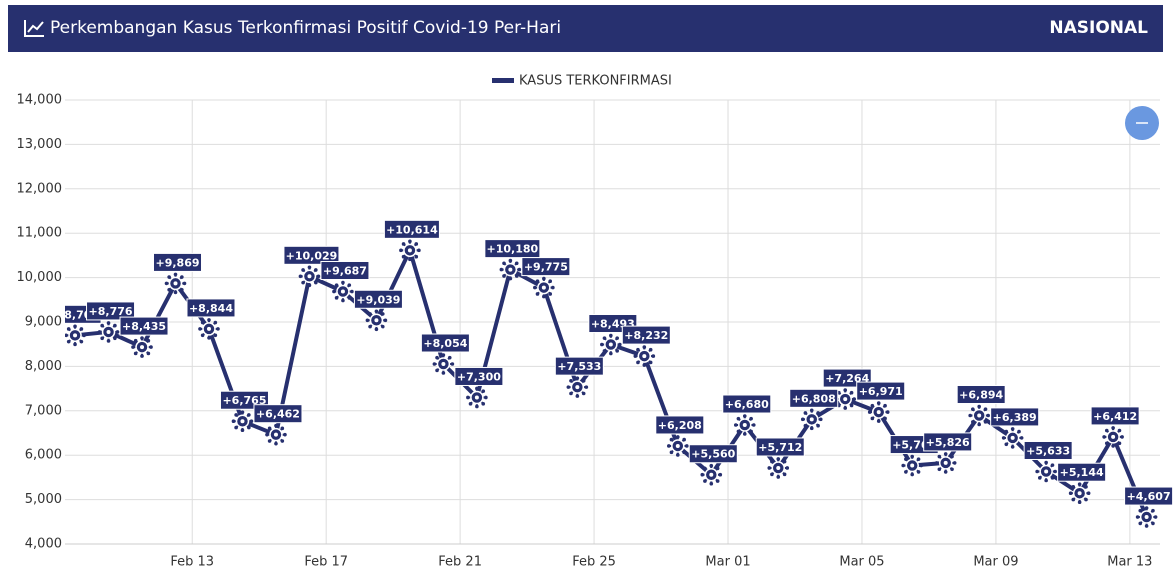 The height and width of the screenshot is (574, 1175). Describe the element at coordinates (345, 270) in the screenshot. I see `value-label: +9,687` at that location.